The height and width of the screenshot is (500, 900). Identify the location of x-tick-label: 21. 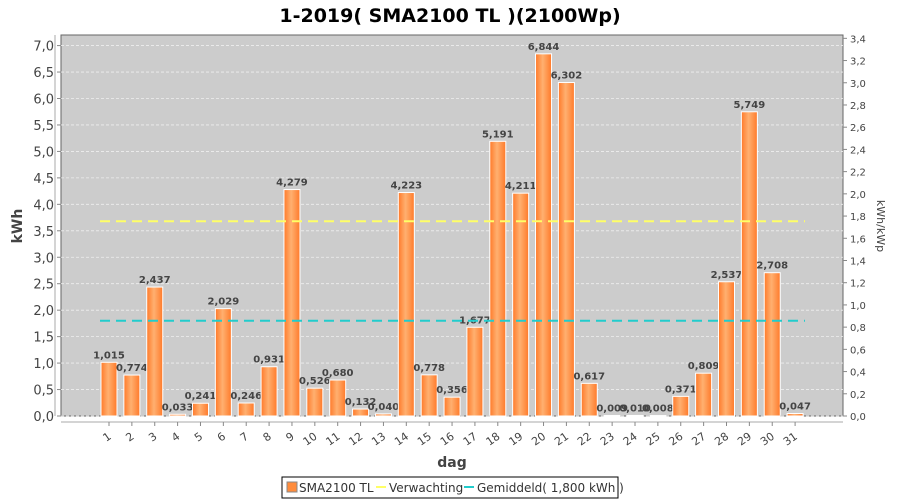
(561, 439).